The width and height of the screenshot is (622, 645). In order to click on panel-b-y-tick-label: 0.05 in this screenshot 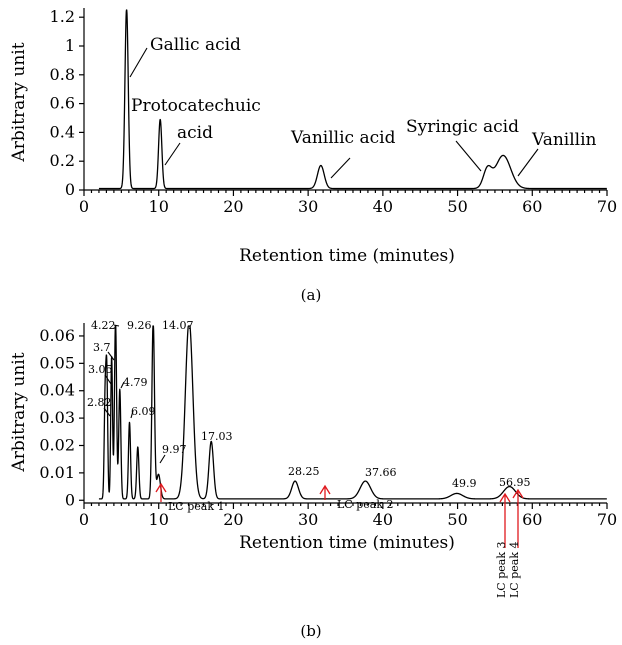, I will do `click(57, 362)`.